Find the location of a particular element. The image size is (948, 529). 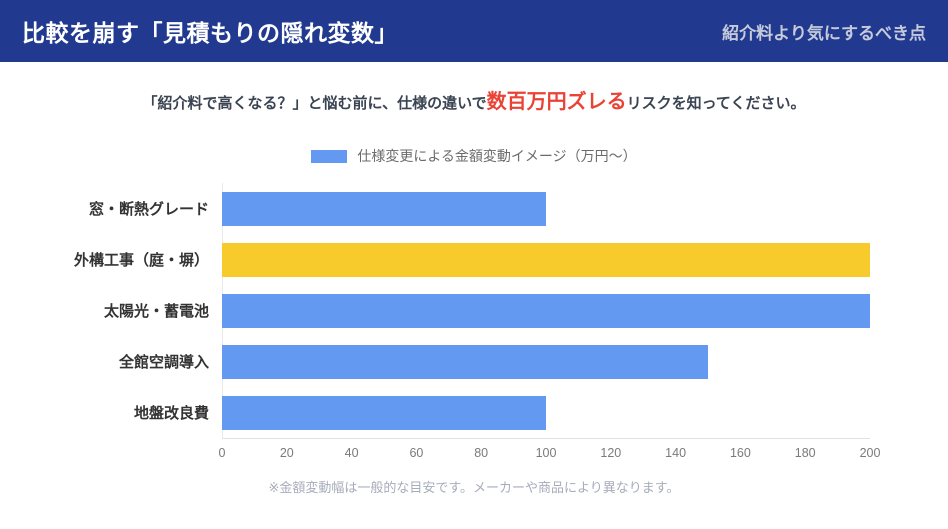

x-tick-label: 180 is located at coordinates (805, 453).